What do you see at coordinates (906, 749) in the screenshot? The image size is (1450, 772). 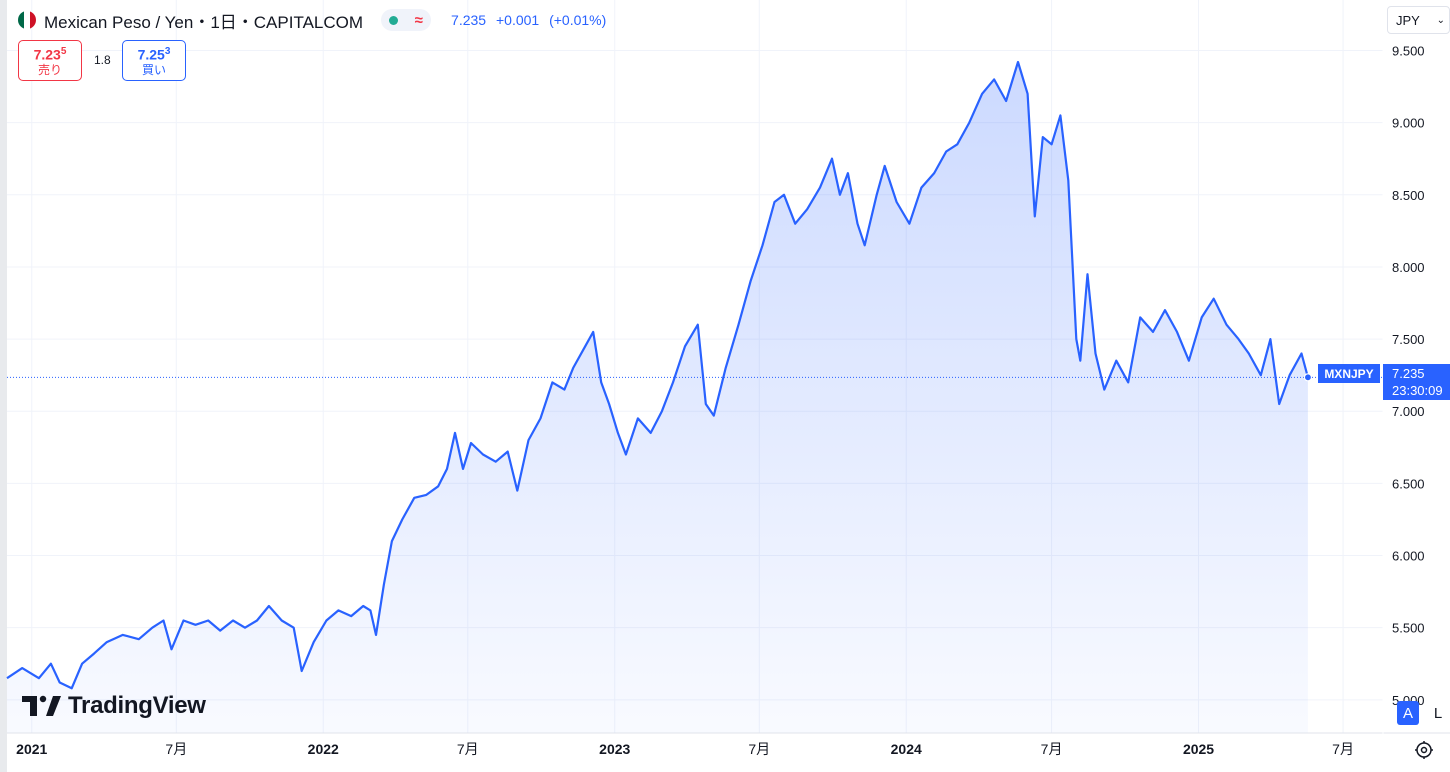 I see `time-tick-label: 2024` at bounding box center [906, 749].